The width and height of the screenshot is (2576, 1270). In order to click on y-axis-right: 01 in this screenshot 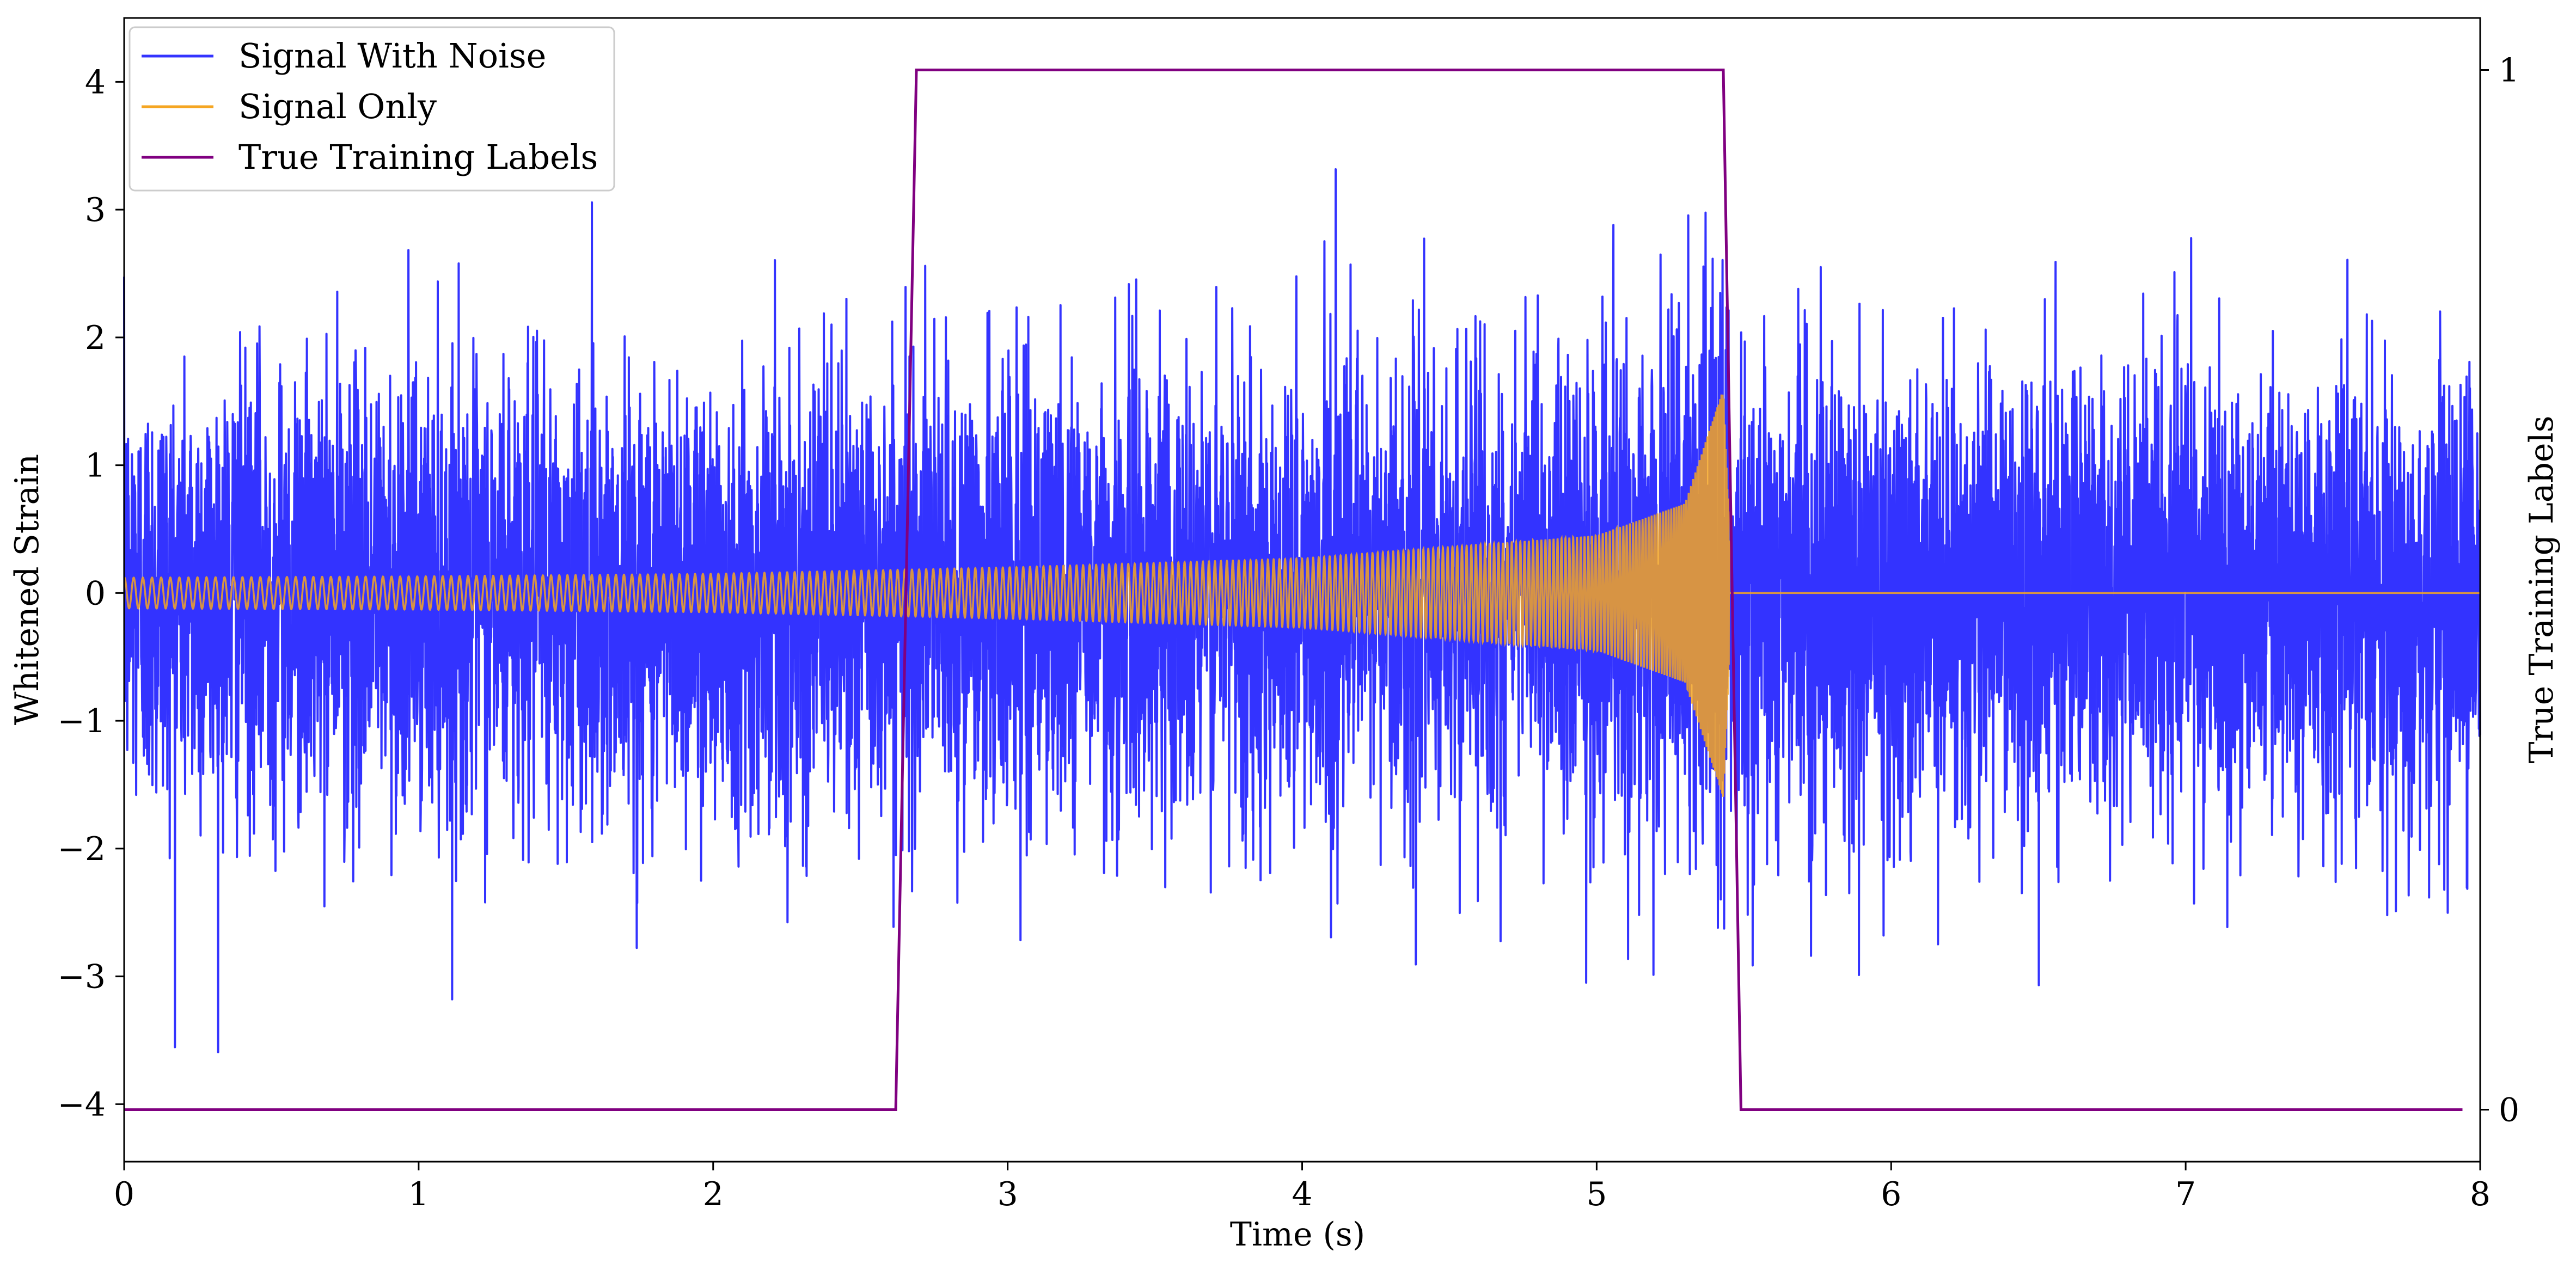, I will do `click(2499, 591)`.